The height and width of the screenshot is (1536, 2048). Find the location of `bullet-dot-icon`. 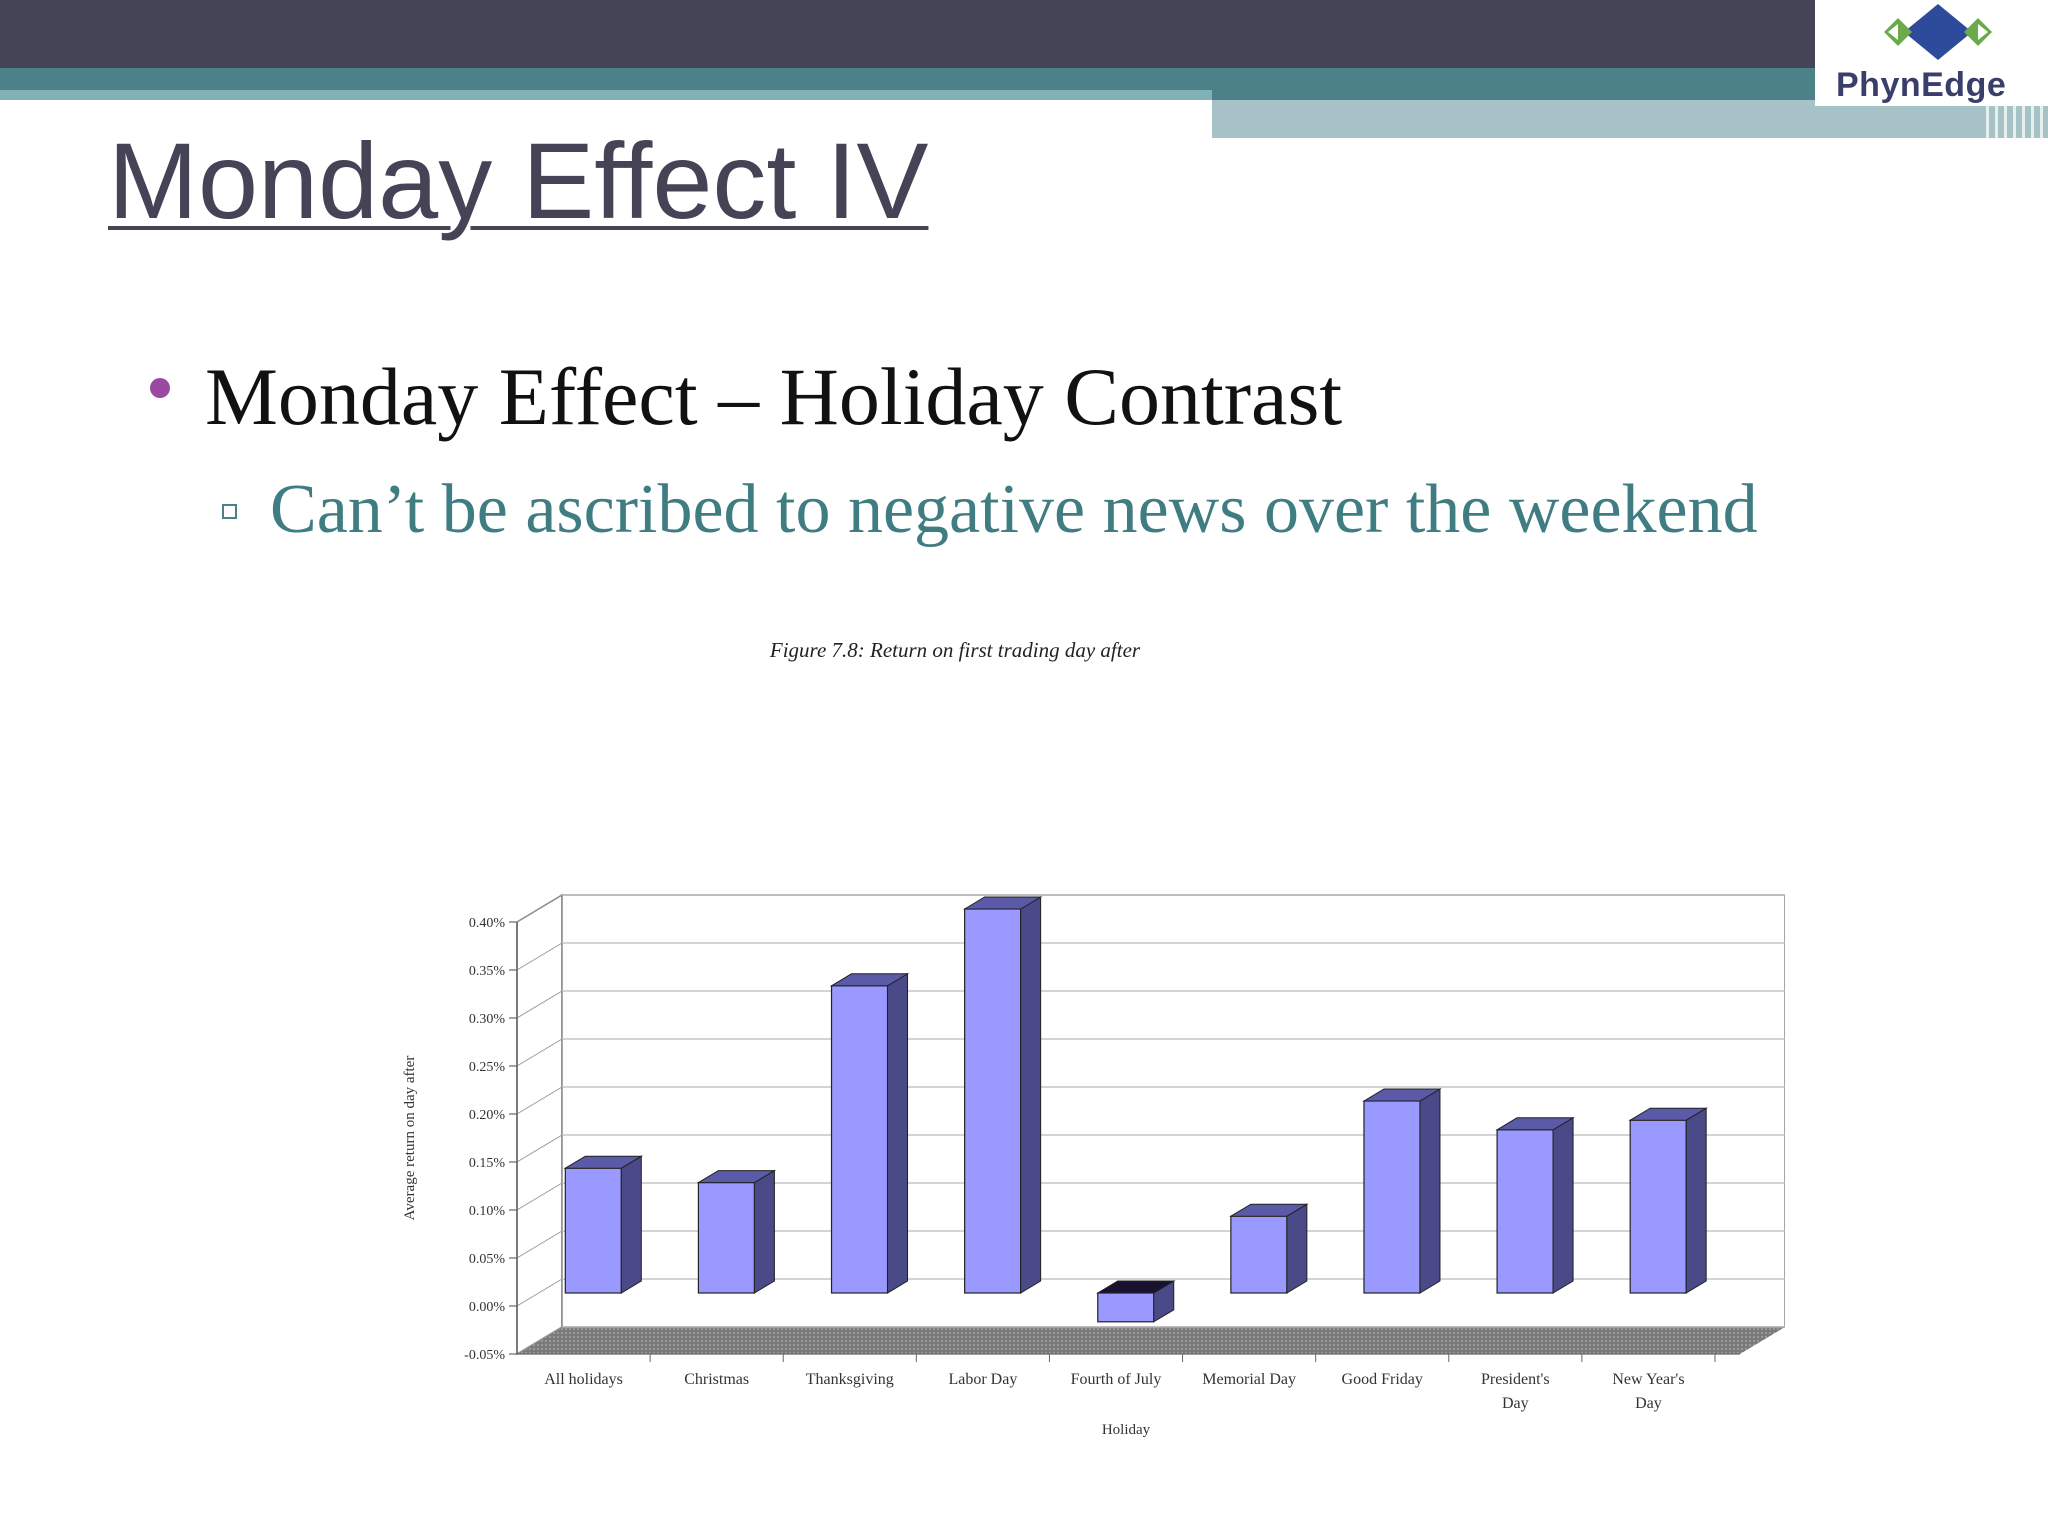

bullet-dot-icon is located at coordinates (160, 388).